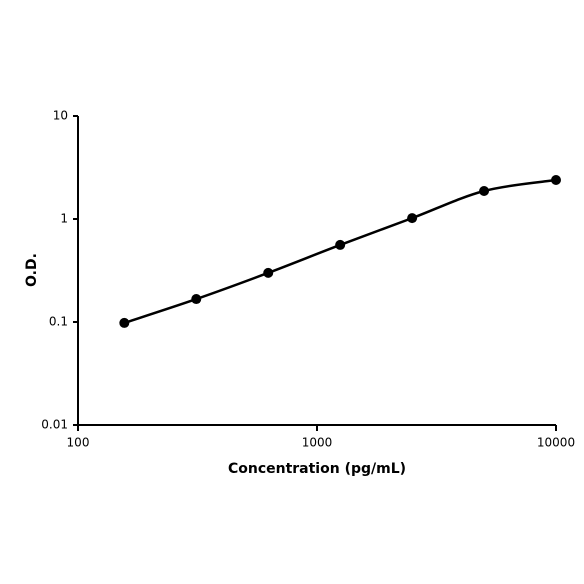  I want to click on y-tick-label: 1, so click(64, 219).